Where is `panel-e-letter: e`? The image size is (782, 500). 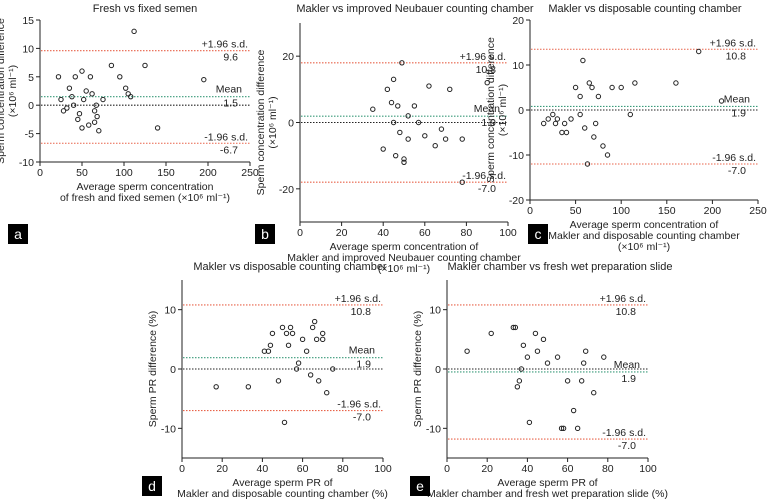 panel-e-letter: e is located at coordinates (420, 486).